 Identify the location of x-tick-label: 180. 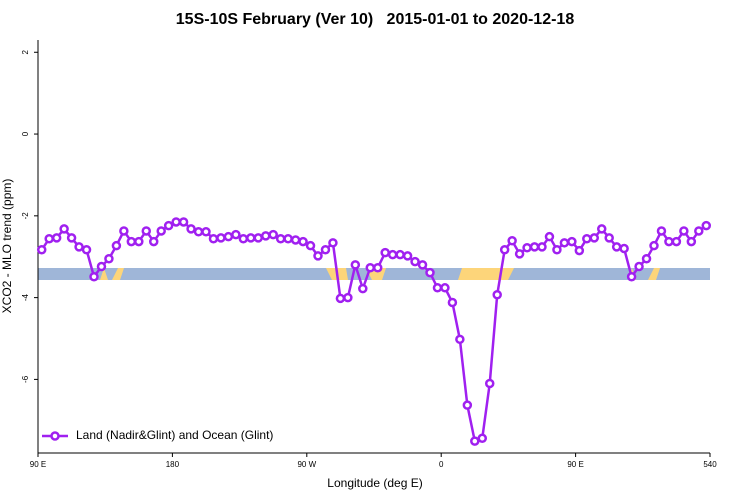
(173, 464).